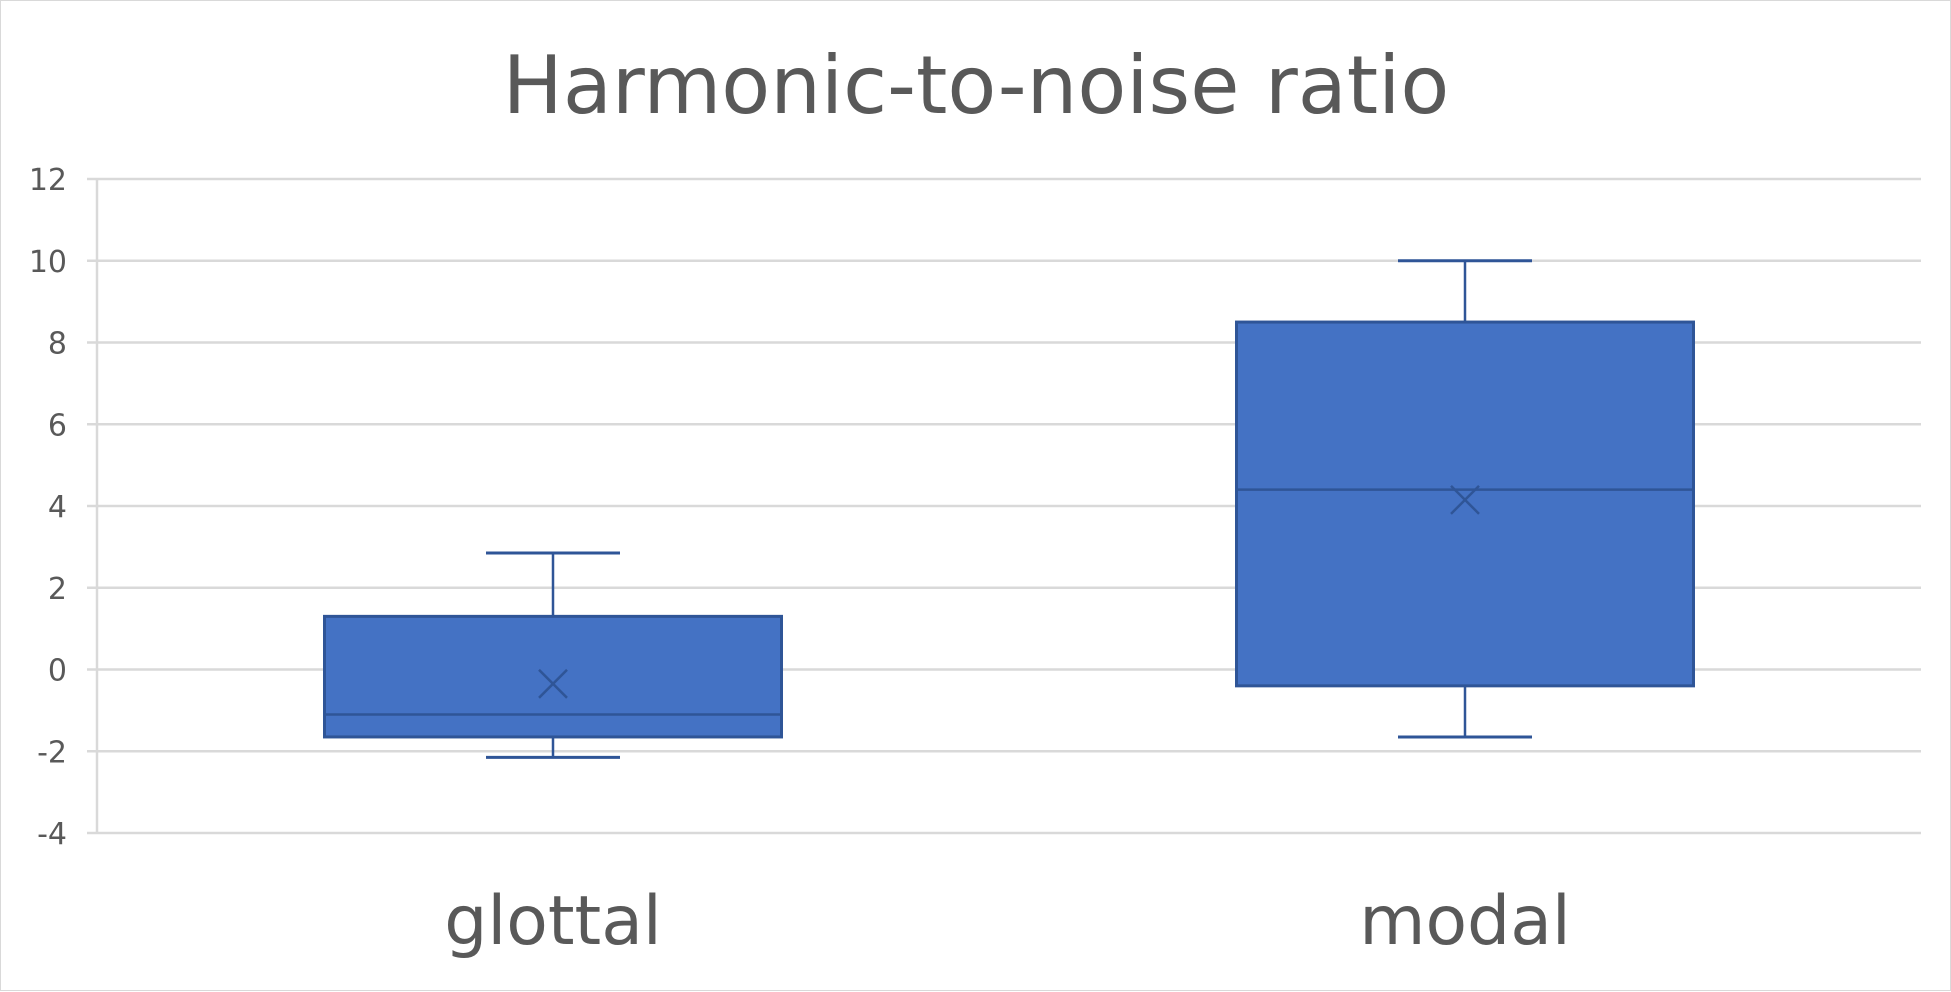 The height and width of the screenshot is (992, 1951). What do you see at coordinates (57, 589) in the screenshot?
I see `y-tick-label-5: 2` at bounding box center [57, 589].